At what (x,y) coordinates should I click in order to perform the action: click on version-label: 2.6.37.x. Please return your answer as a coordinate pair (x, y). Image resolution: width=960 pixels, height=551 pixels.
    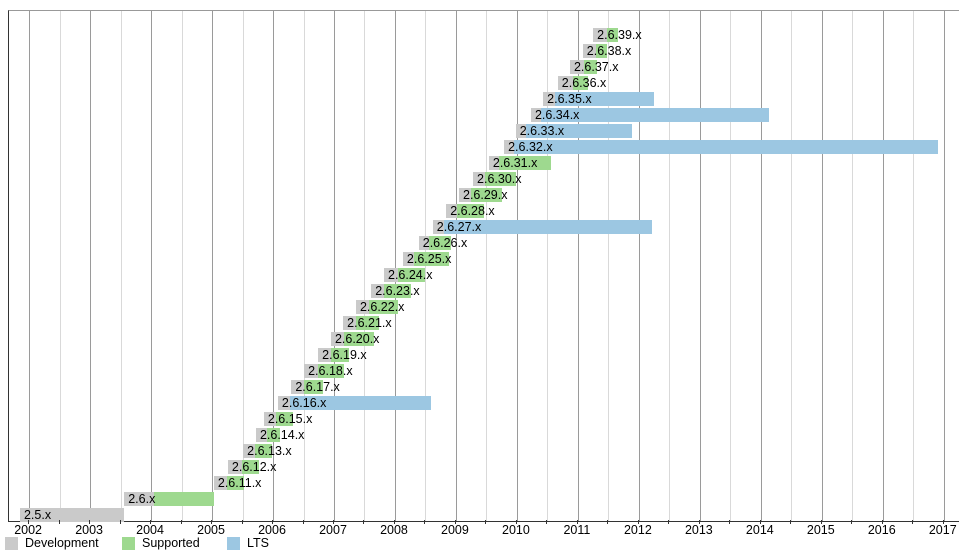
    Looking at the image, I should click on (596, 67).